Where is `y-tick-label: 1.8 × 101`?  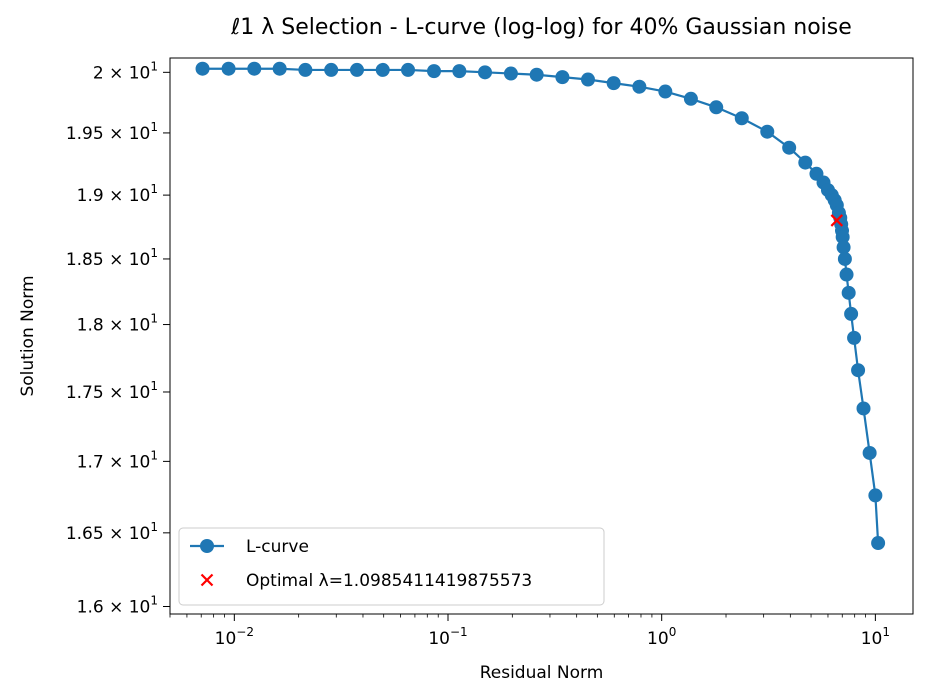 y-tick-label: 1.8 × 101 is located at coordinates (117, 324).